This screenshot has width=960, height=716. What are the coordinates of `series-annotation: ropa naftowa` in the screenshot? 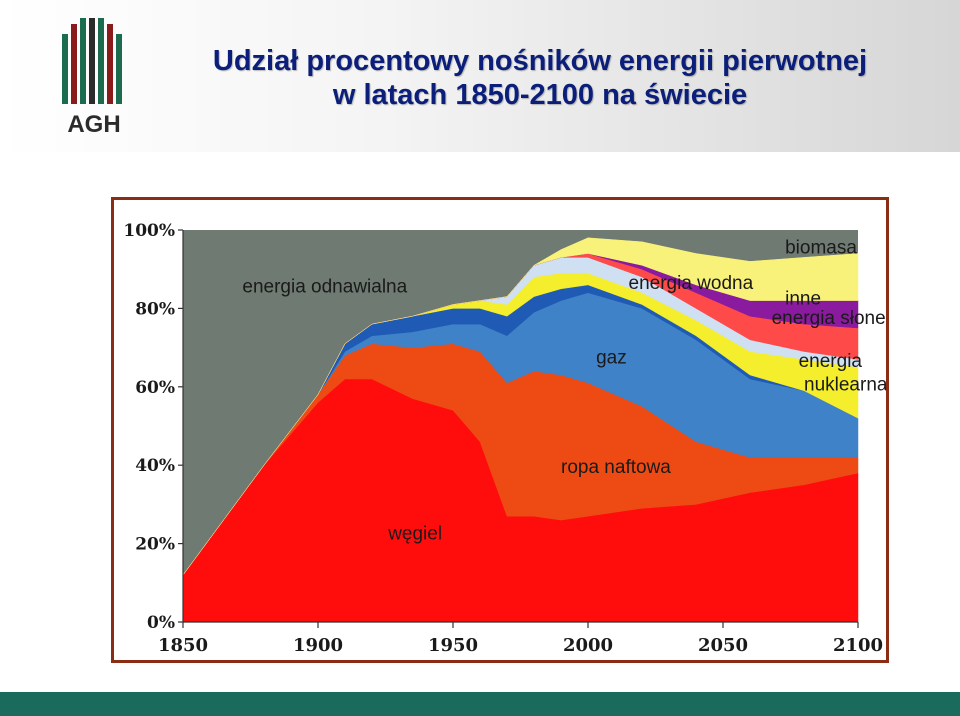 It's located at (616, 467).